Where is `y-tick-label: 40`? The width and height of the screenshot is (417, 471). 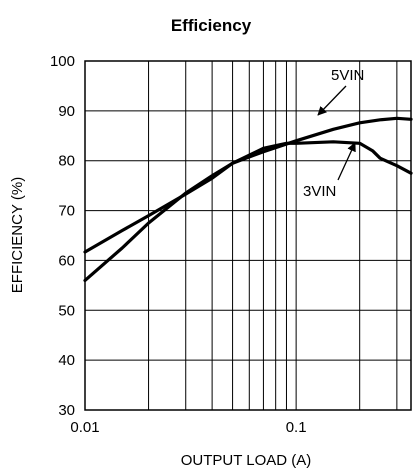
y-tick-label: 40 is located at coordinates (66, 360).